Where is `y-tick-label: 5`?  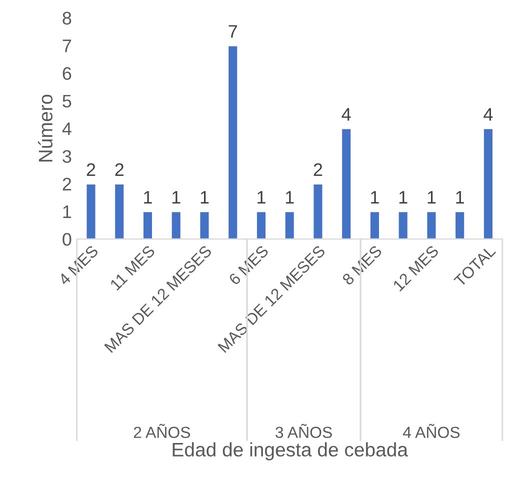 y-tick-label: 5 is located at coordinates (67, 101).